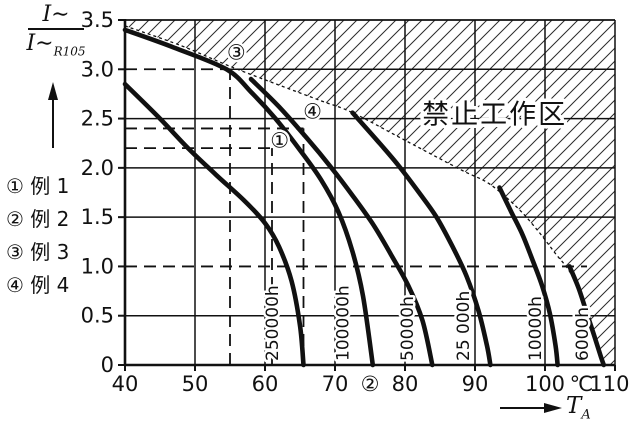  Describe the element at coordinates (273, 323) in the screenshot. I see `curve-label-250000h: 250000h` at that location.